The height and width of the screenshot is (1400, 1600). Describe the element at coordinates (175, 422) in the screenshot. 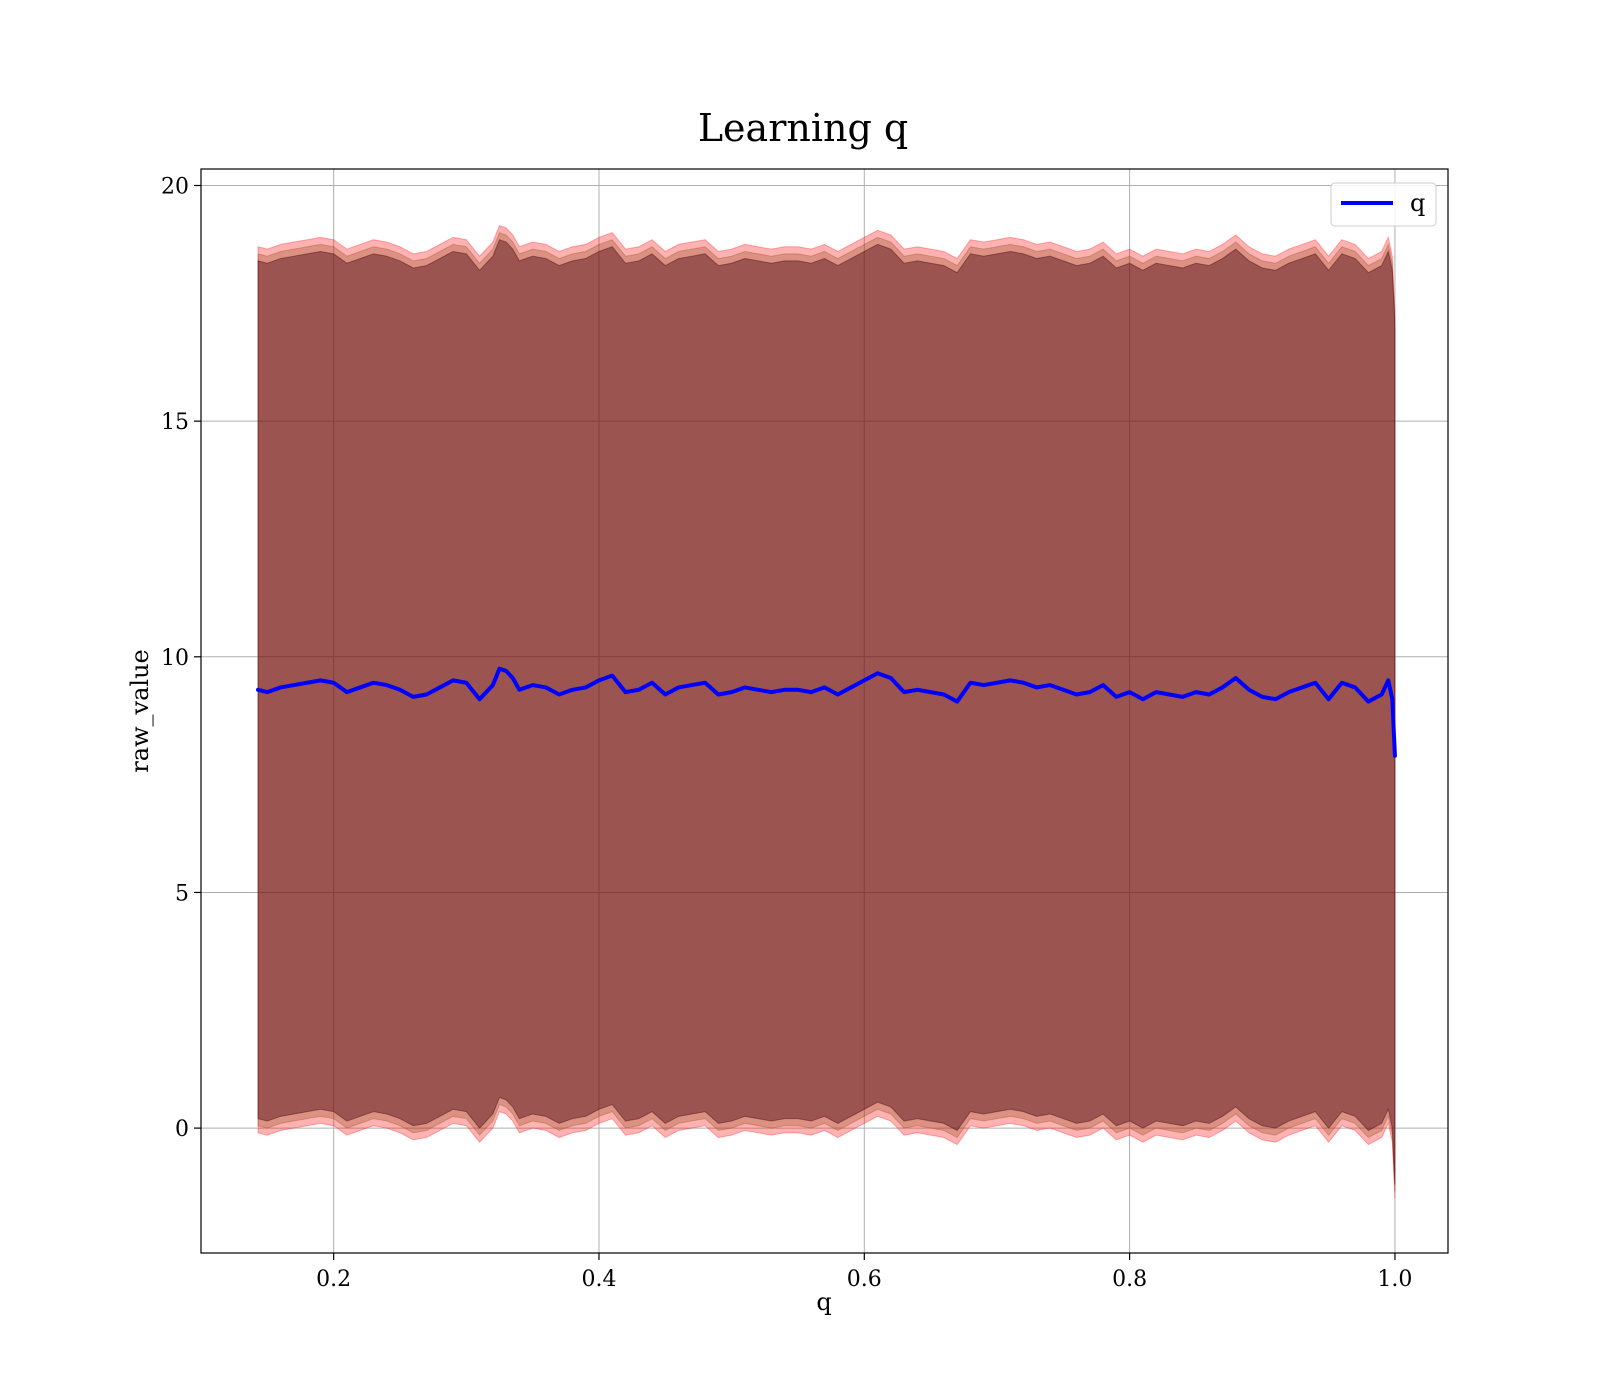

I see `y-tick-label: 15` at that location.